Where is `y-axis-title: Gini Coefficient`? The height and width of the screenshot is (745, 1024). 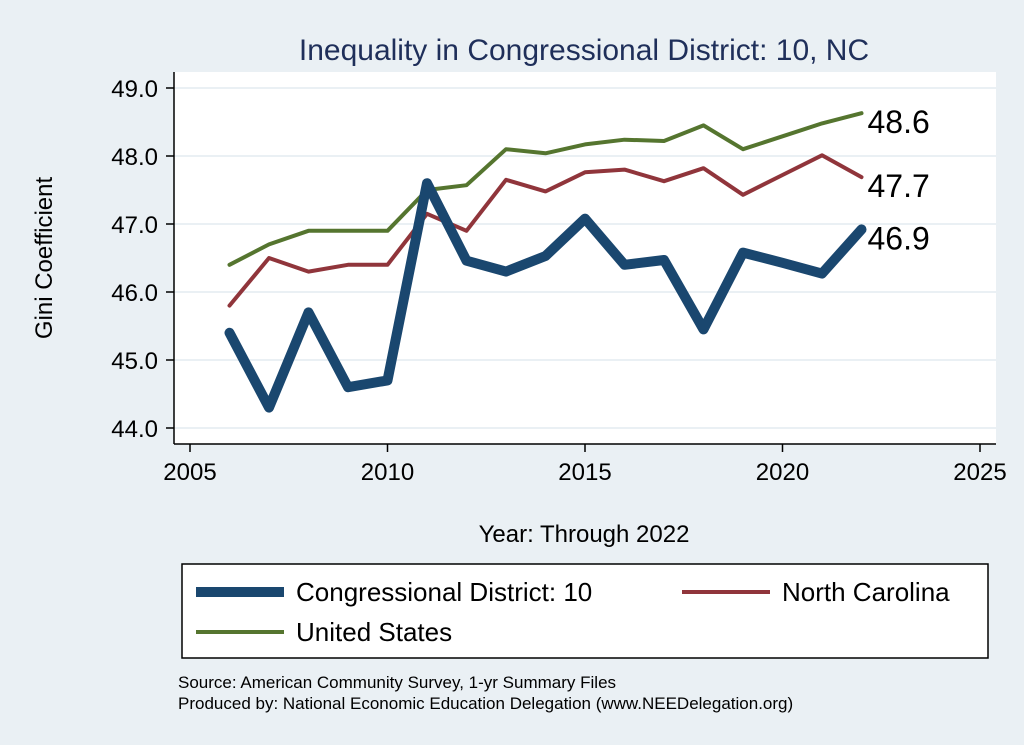 y-axis-title: Gini Coefficient is located at coordinates (44, 258).